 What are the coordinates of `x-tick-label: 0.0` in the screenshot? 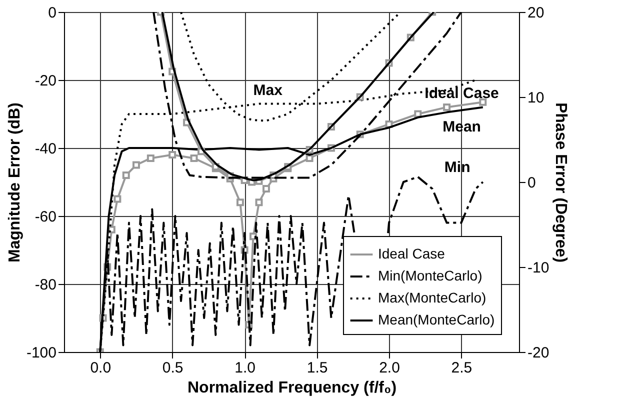 It's located at (101, 368).